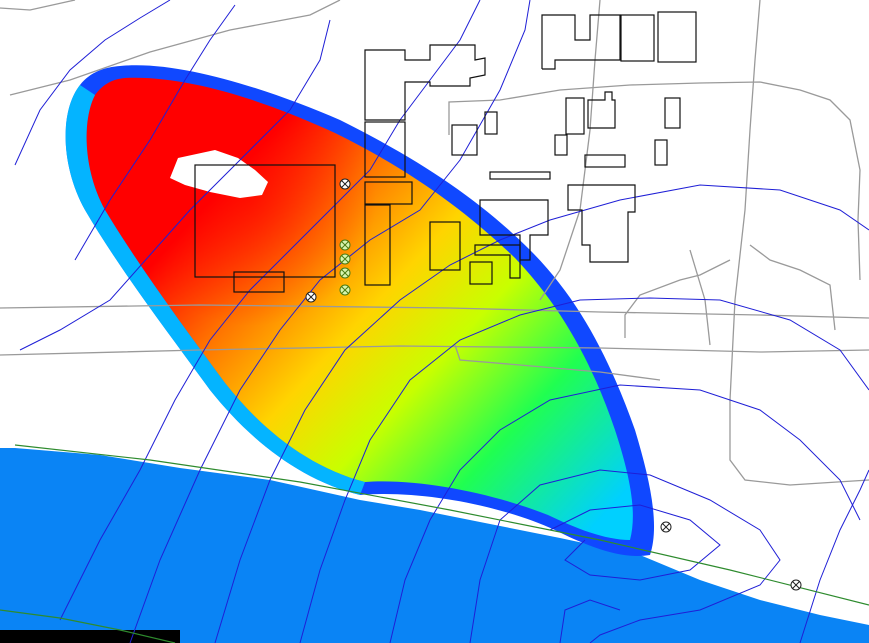  What do you see at coordinates (90, 636) in the screenshot?
I see `map-corner-block` at bounding box center [90, 636].